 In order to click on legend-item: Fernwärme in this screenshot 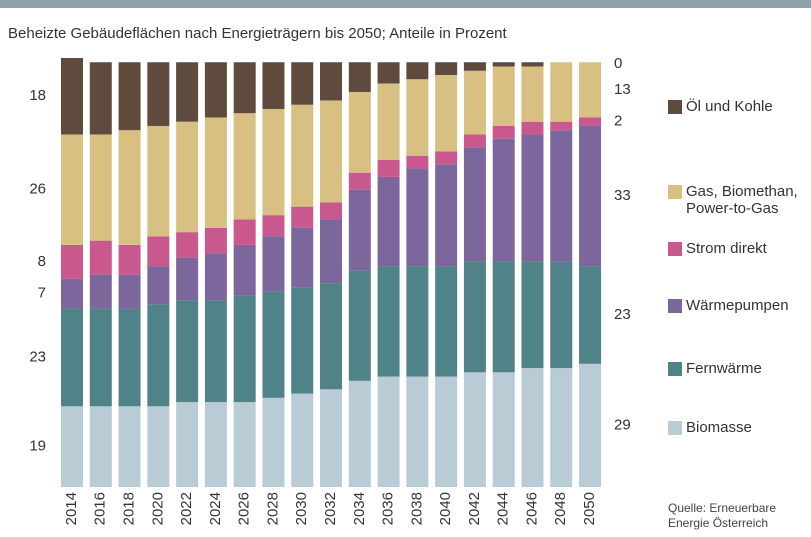, I will do `click(739, 368)`.